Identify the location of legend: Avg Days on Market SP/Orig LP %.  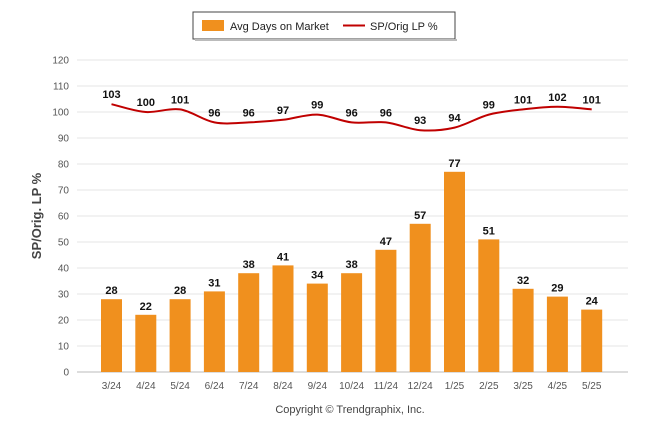
(324, 26).